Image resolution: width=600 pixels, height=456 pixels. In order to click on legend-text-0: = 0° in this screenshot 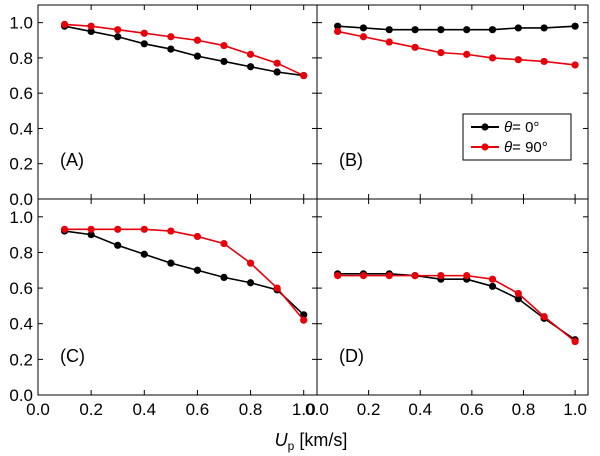, I will do `click(525, 127)`.